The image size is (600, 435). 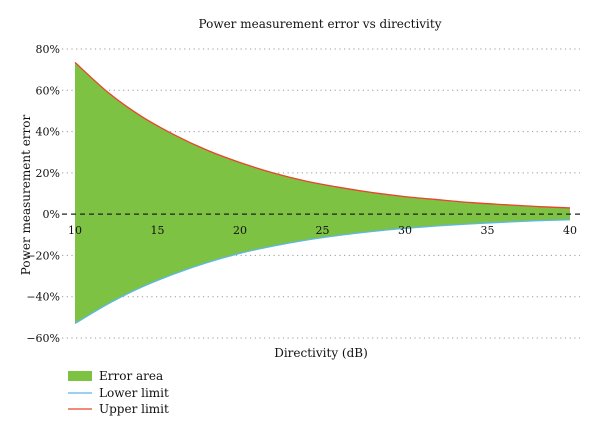 I want to click on y-tick-label: 40%, so click(x=48, y=132).